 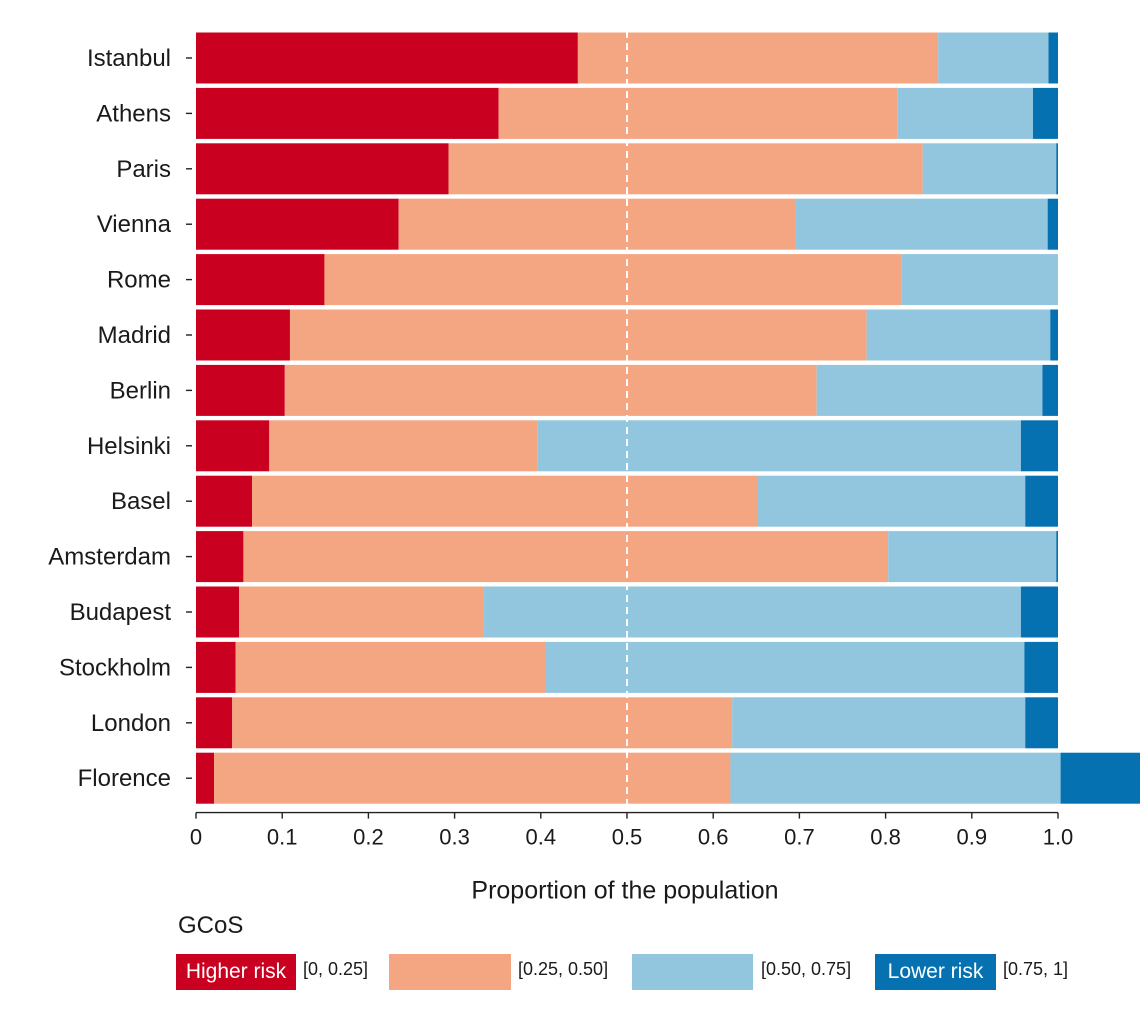 What do you see at coordinates (139, 280) in the screenshot?
I see `category-label-rome: Rome` at bounding box center [139, 280].